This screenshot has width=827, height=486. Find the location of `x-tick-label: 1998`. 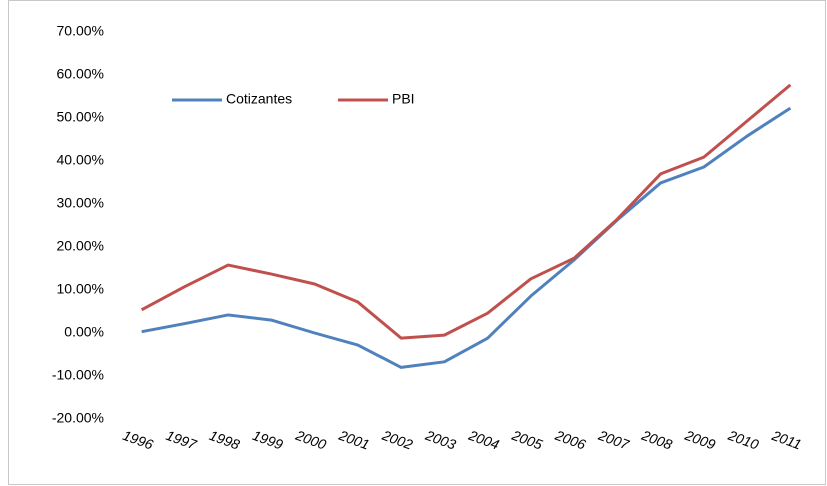

x-tick-label: 1998 is located at coordinates (224, 440).